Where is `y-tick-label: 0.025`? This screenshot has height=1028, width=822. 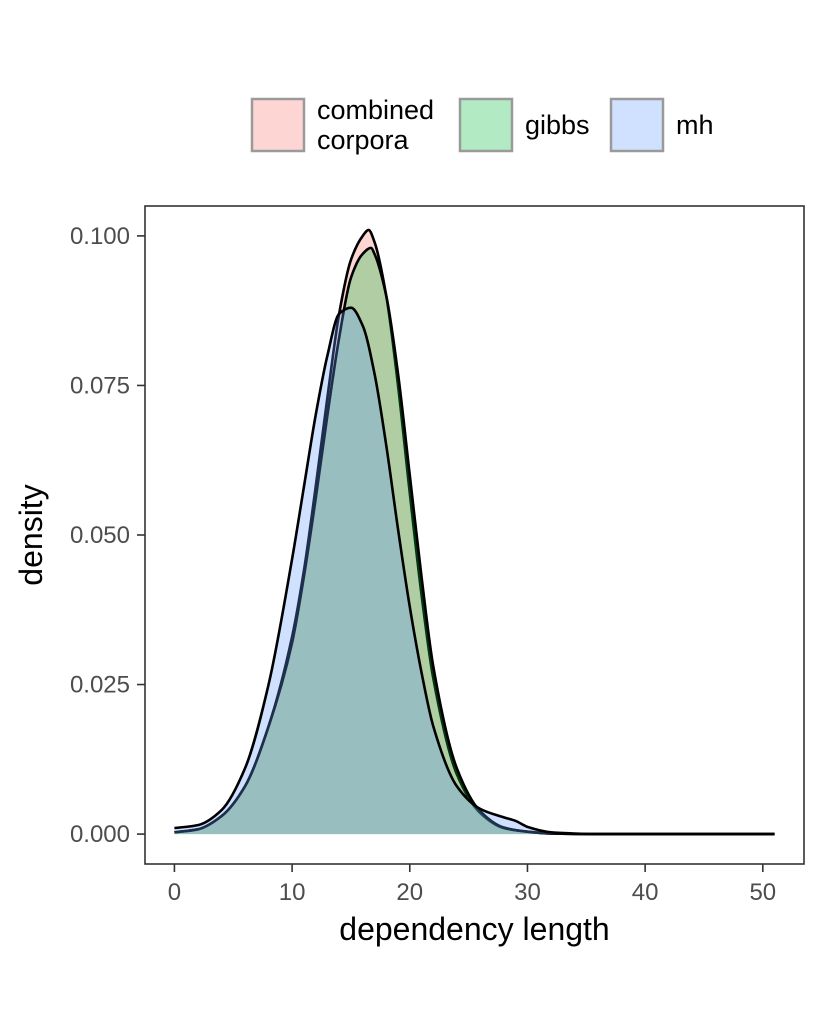 y-tick-label: 0.025 is located at coordinates (100, 685).